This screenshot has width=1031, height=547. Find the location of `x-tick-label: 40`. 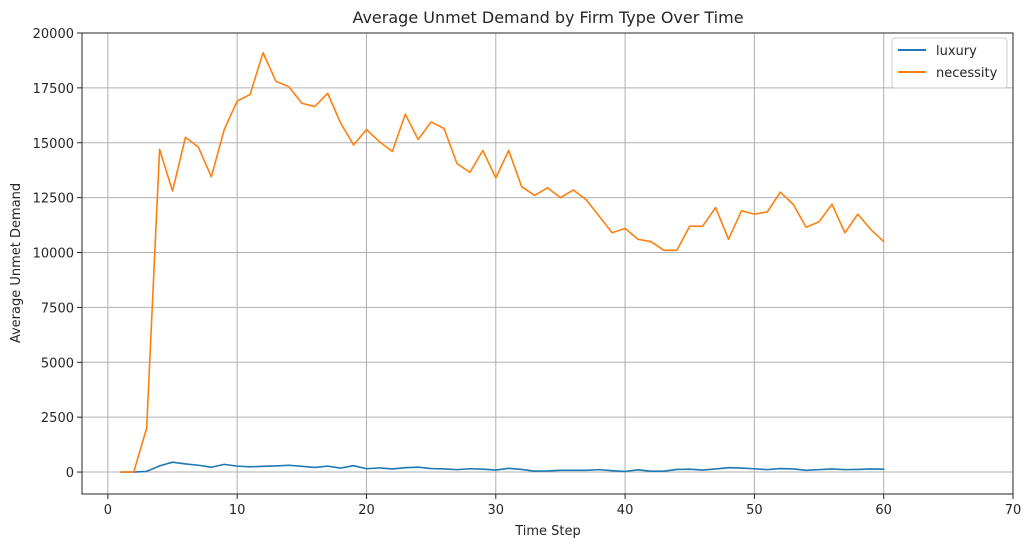

x-tick-label: 40 is located at coordinates (625, 510).